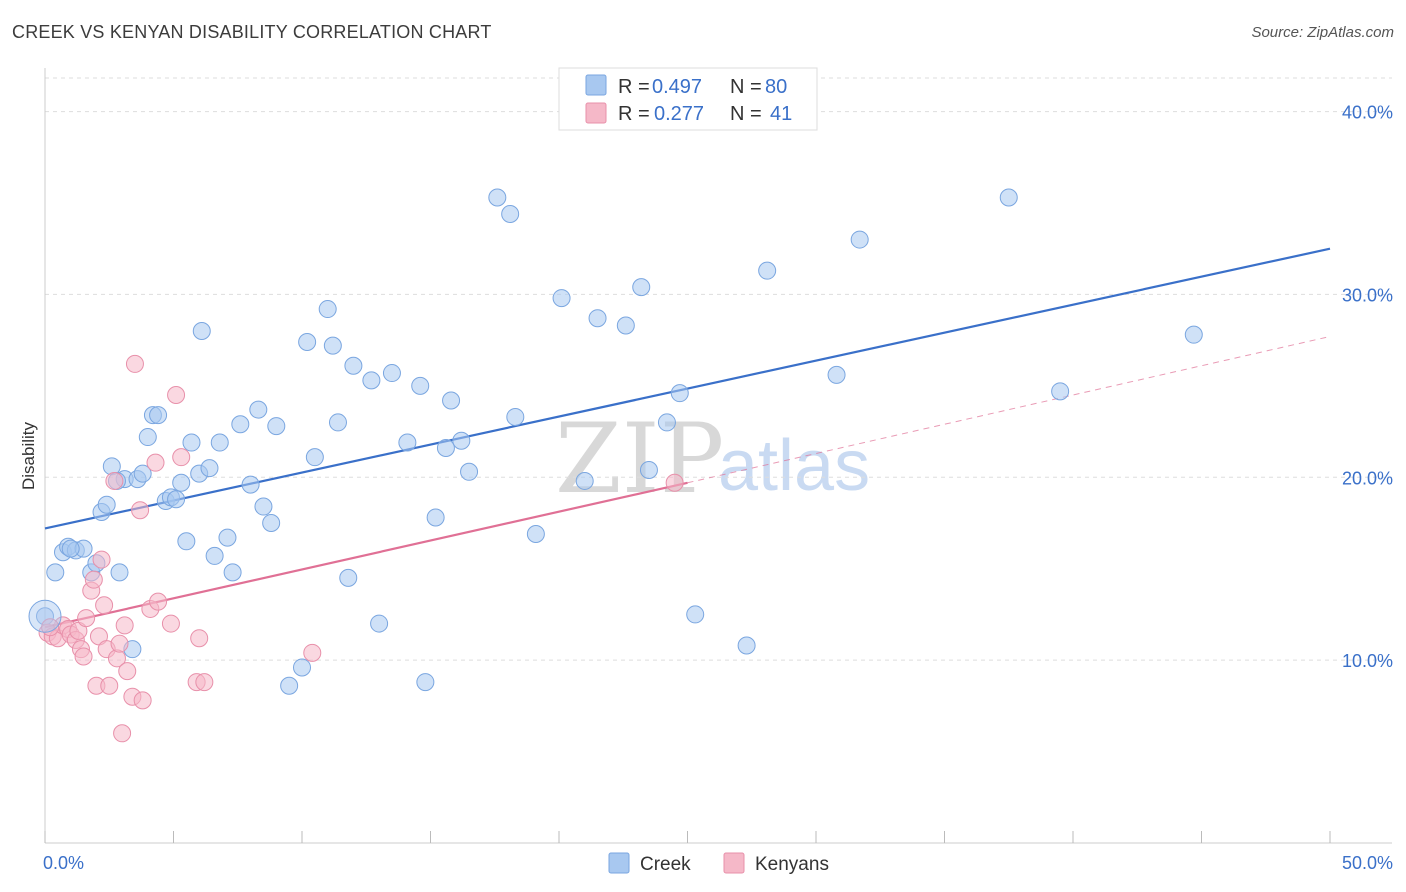  What do you see at coordinates (596, 113) in the screenshot?
I see `legend-swatch-kenyans` at bounding box center [596, 113].